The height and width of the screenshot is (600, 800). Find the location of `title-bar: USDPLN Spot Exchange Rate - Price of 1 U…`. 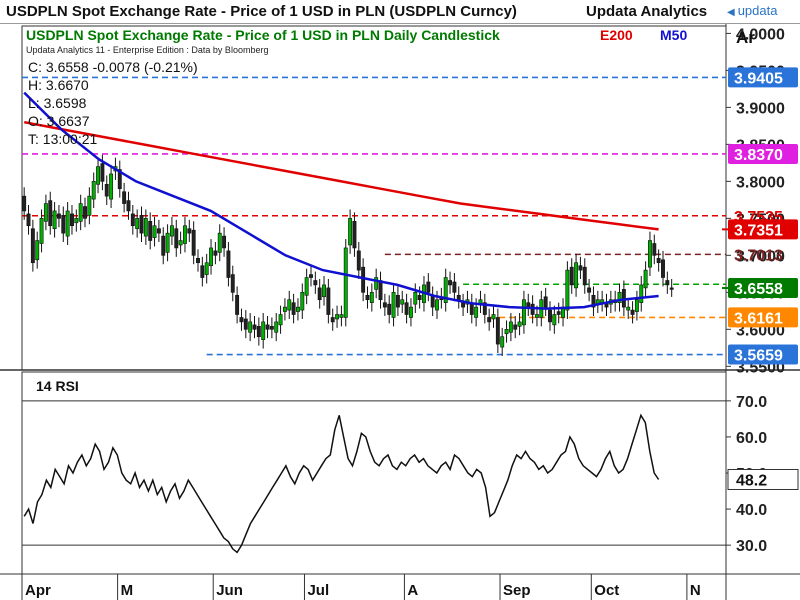

title-bar: USDPLN Spot Exchange Rate - Price of 1 U… is located at coordinates (400, 12).